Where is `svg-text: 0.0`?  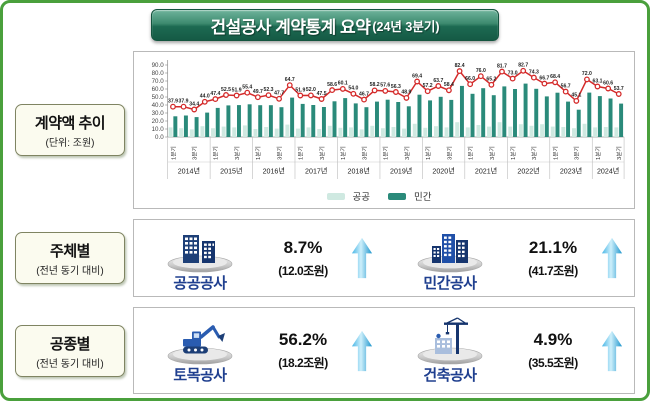
svg-text: 0.0 is located at coordinates (159, 137).